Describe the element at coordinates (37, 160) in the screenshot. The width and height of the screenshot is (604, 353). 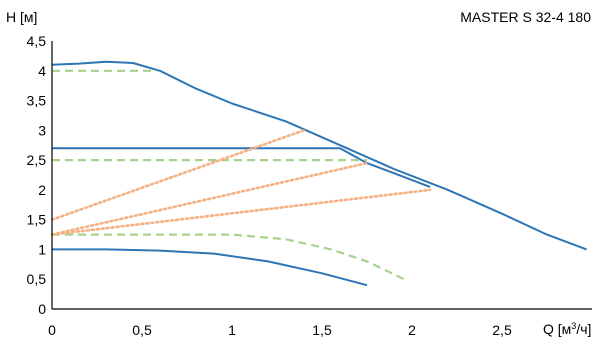
I see `y-tick-label: 2,5` at that location.